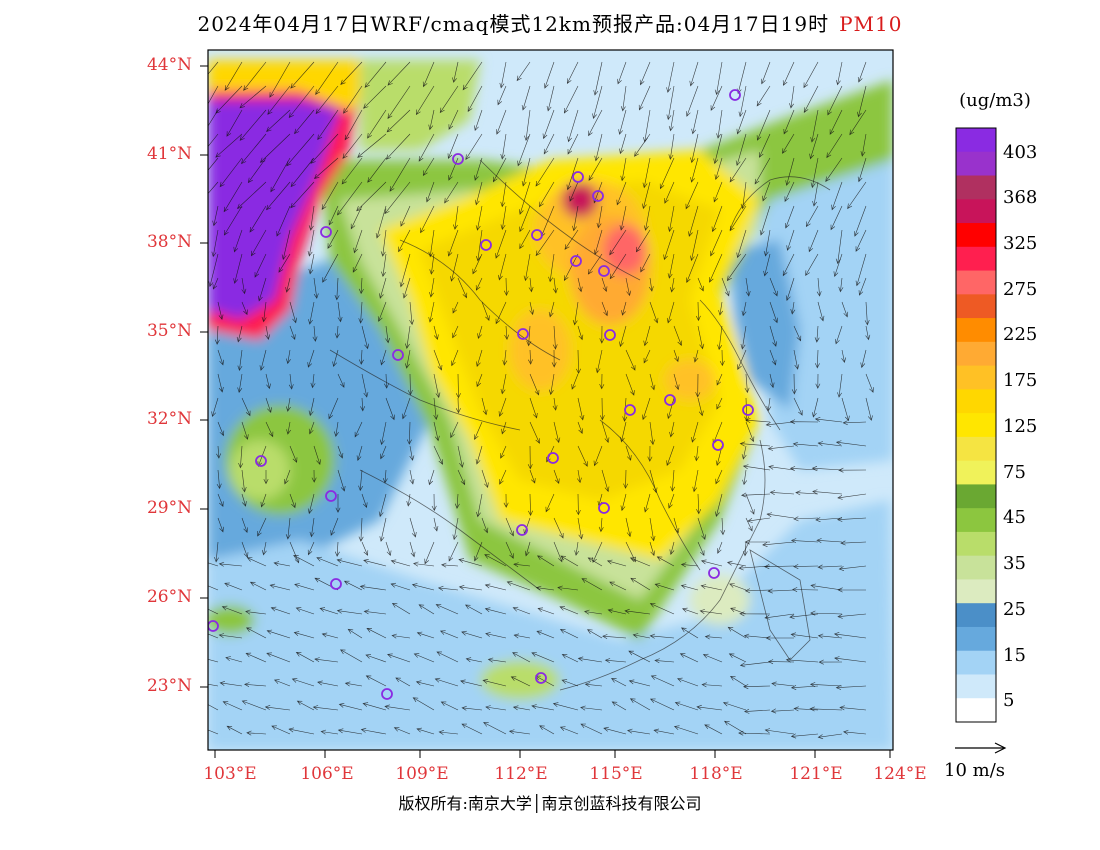 Image resolution: width=1100 pixels, height=850 pixels. I want to click on wind-reference-arrow, so click(981, 748).